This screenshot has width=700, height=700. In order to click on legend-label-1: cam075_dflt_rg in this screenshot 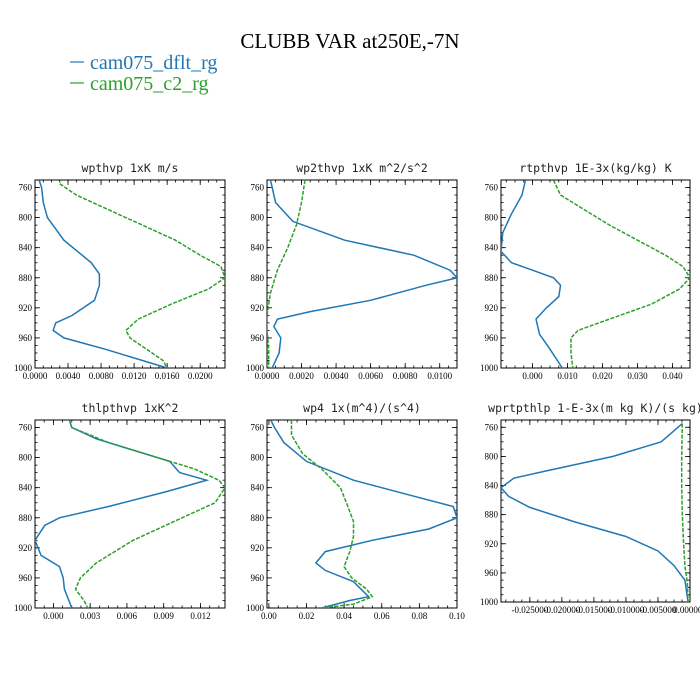, I will do `click(153, 63)`.